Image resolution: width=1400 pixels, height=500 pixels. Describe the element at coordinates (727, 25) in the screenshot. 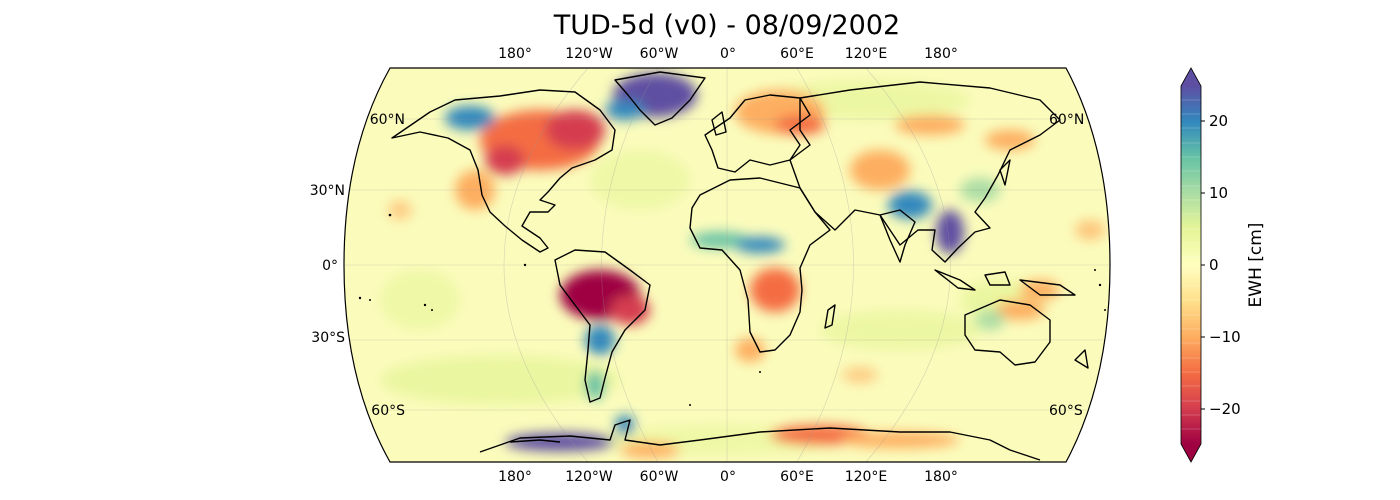

I see `map-title: TUD-5d (v0) - 08/09/2002` at that location.